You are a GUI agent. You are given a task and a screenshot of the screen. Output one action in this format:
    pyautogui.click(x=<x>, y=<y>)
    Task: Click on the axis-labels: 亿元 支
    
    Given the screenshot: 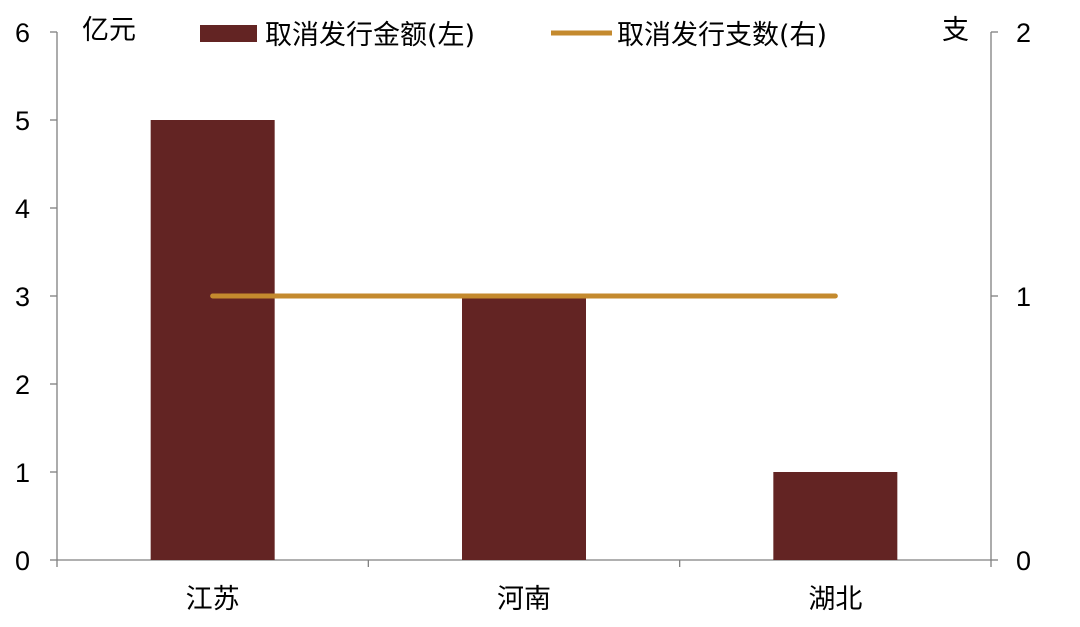 What is the action you would take?
    pyautogui.click(x=525, y=30)
    